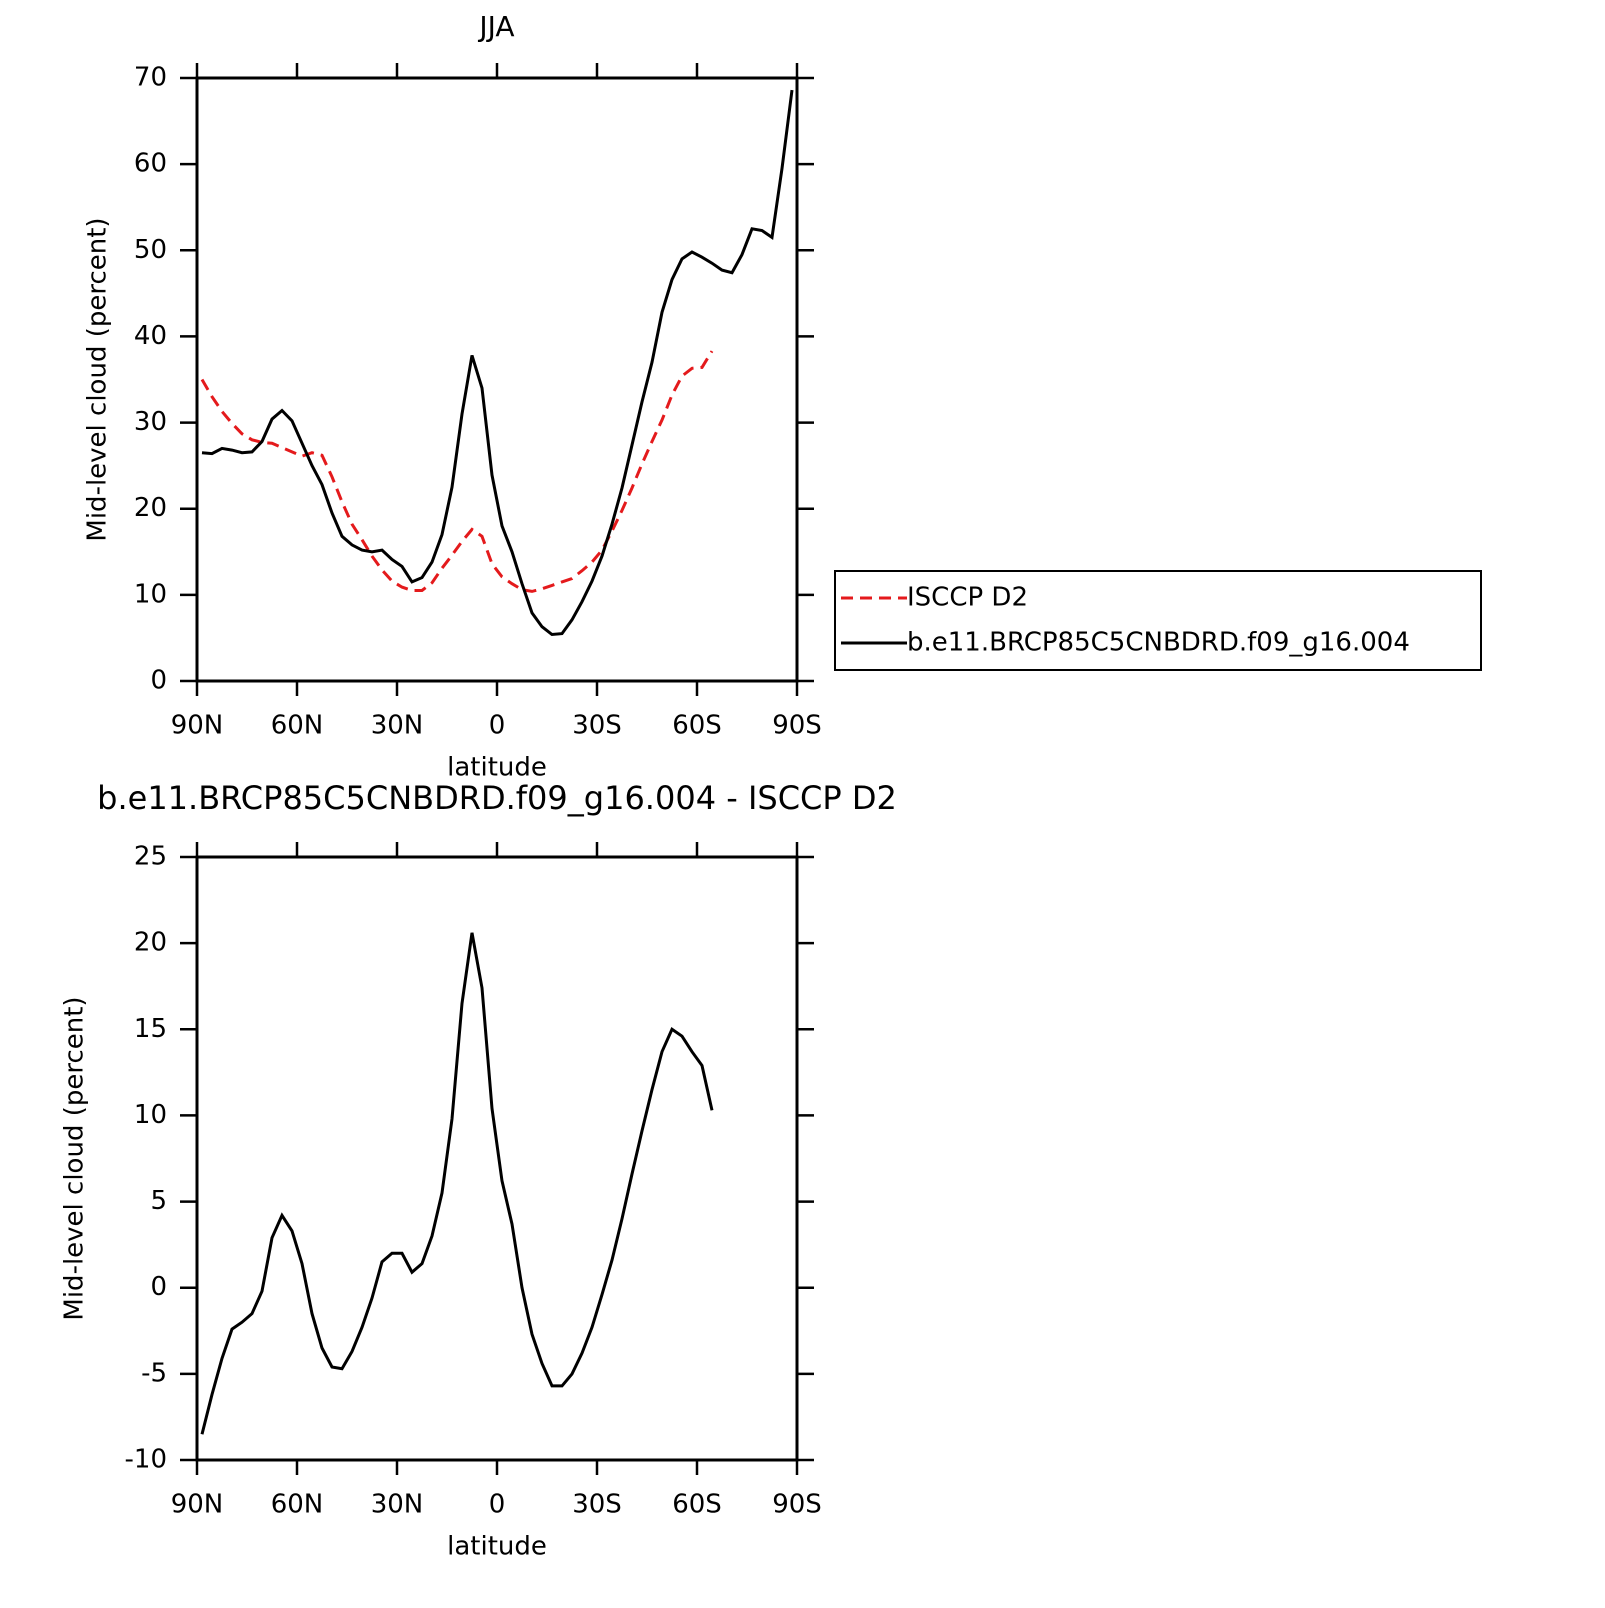  I want to click on y-tick-label: 40, so click(150, 336).